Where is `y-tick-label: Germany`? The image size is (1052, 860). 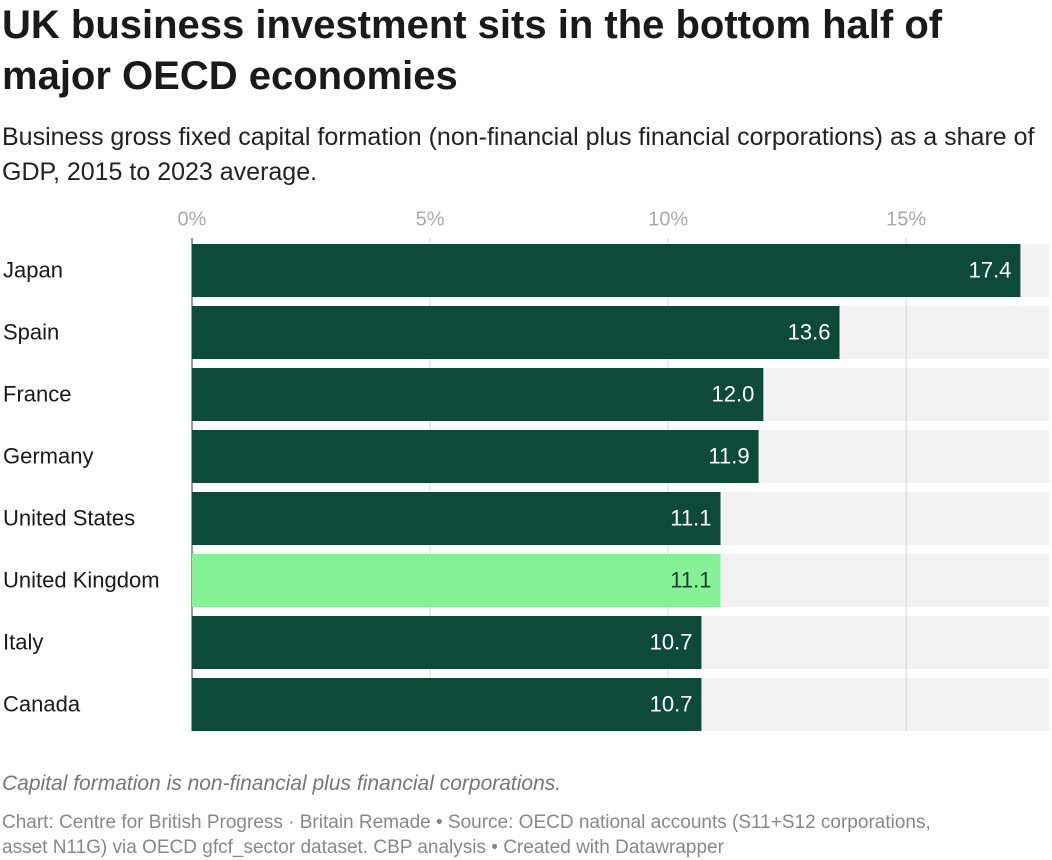
y-tick-label: Germany is located at coordinates (48, 455).